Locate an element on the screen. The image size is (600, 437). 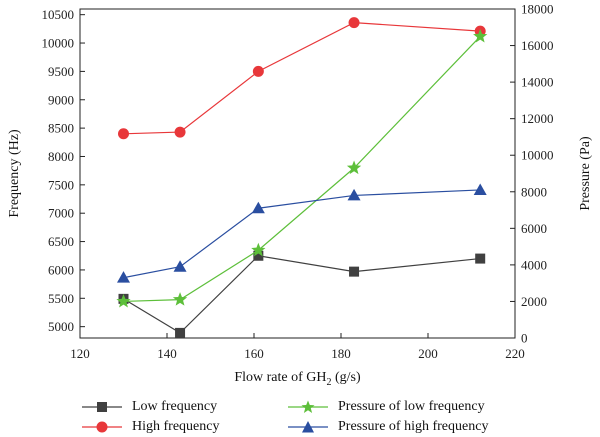
x-tick-label: 140 is located at coordinates (167, 353).